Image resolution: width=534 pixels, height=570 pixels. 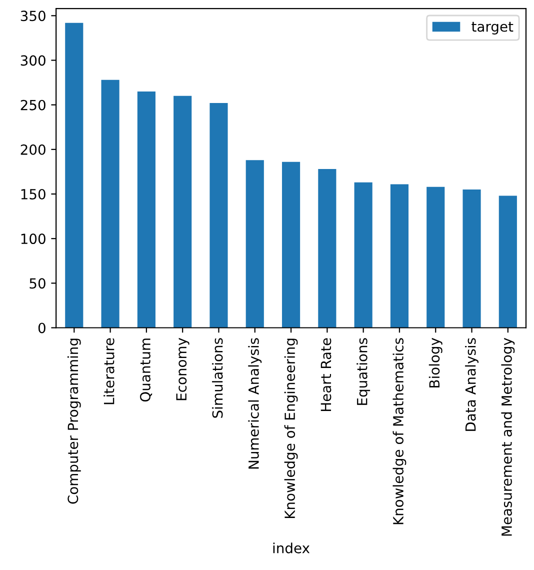 I want to click on y-tick-label: 350, so click(x=33, y=16).